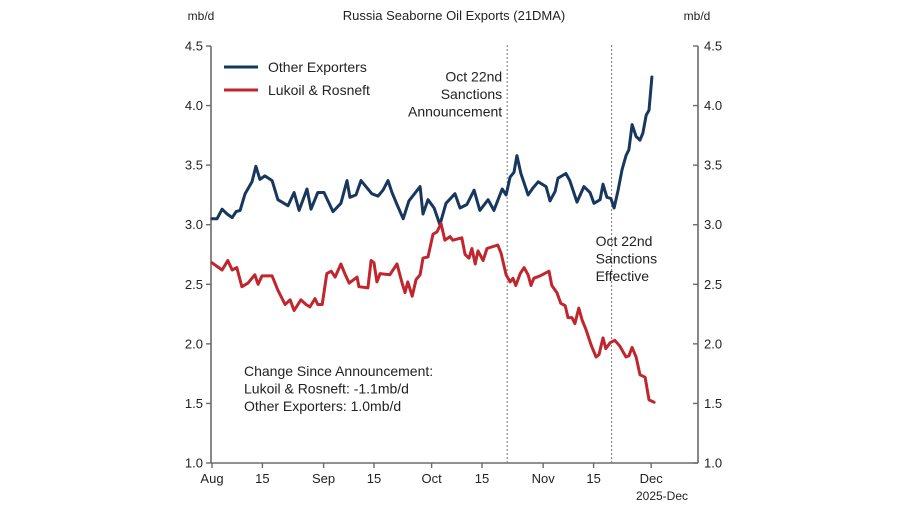 This screenshot has width=900, height=510. I want to click on y-tick-label-left: 1.5, so click(194, 403).